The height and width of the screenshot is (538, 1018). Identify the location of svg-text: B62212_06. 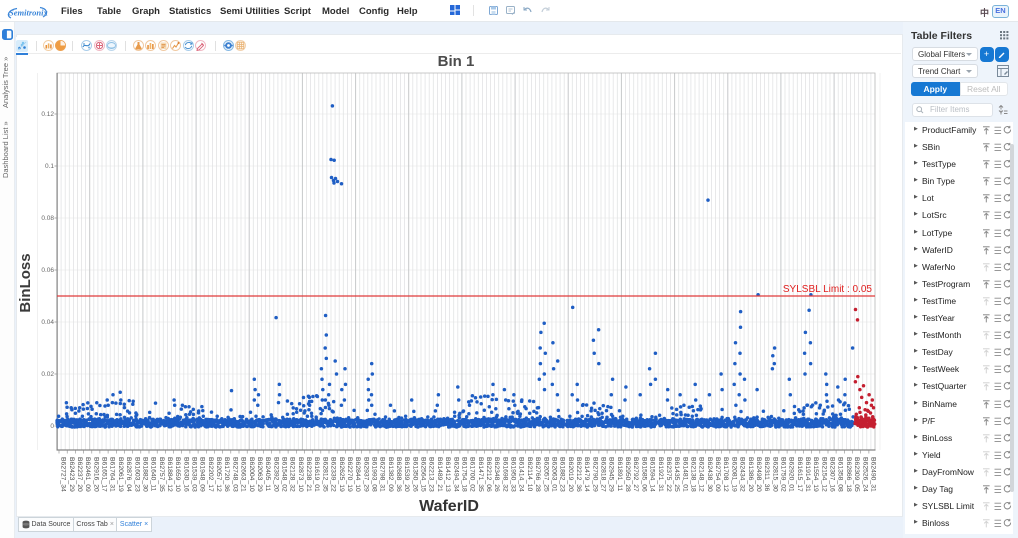
(488, 474).